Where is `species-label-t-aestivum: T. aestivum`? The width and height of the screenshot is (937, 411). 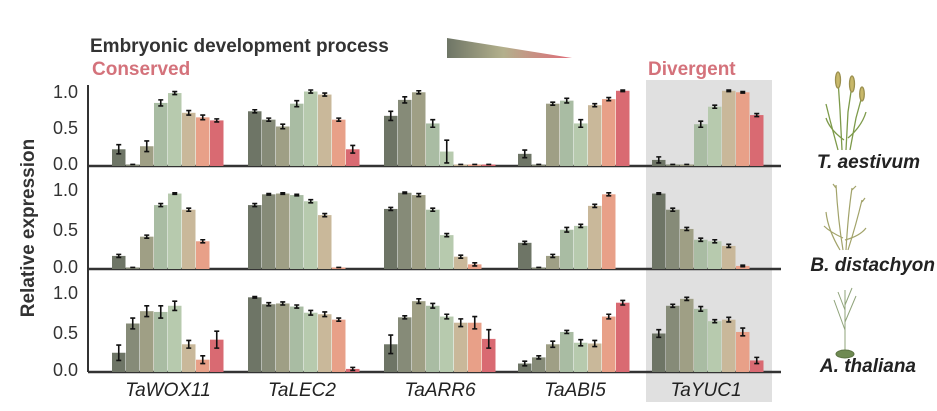 species-label-t-aestivum: T. aestivum is located at coordinates (868, 162).